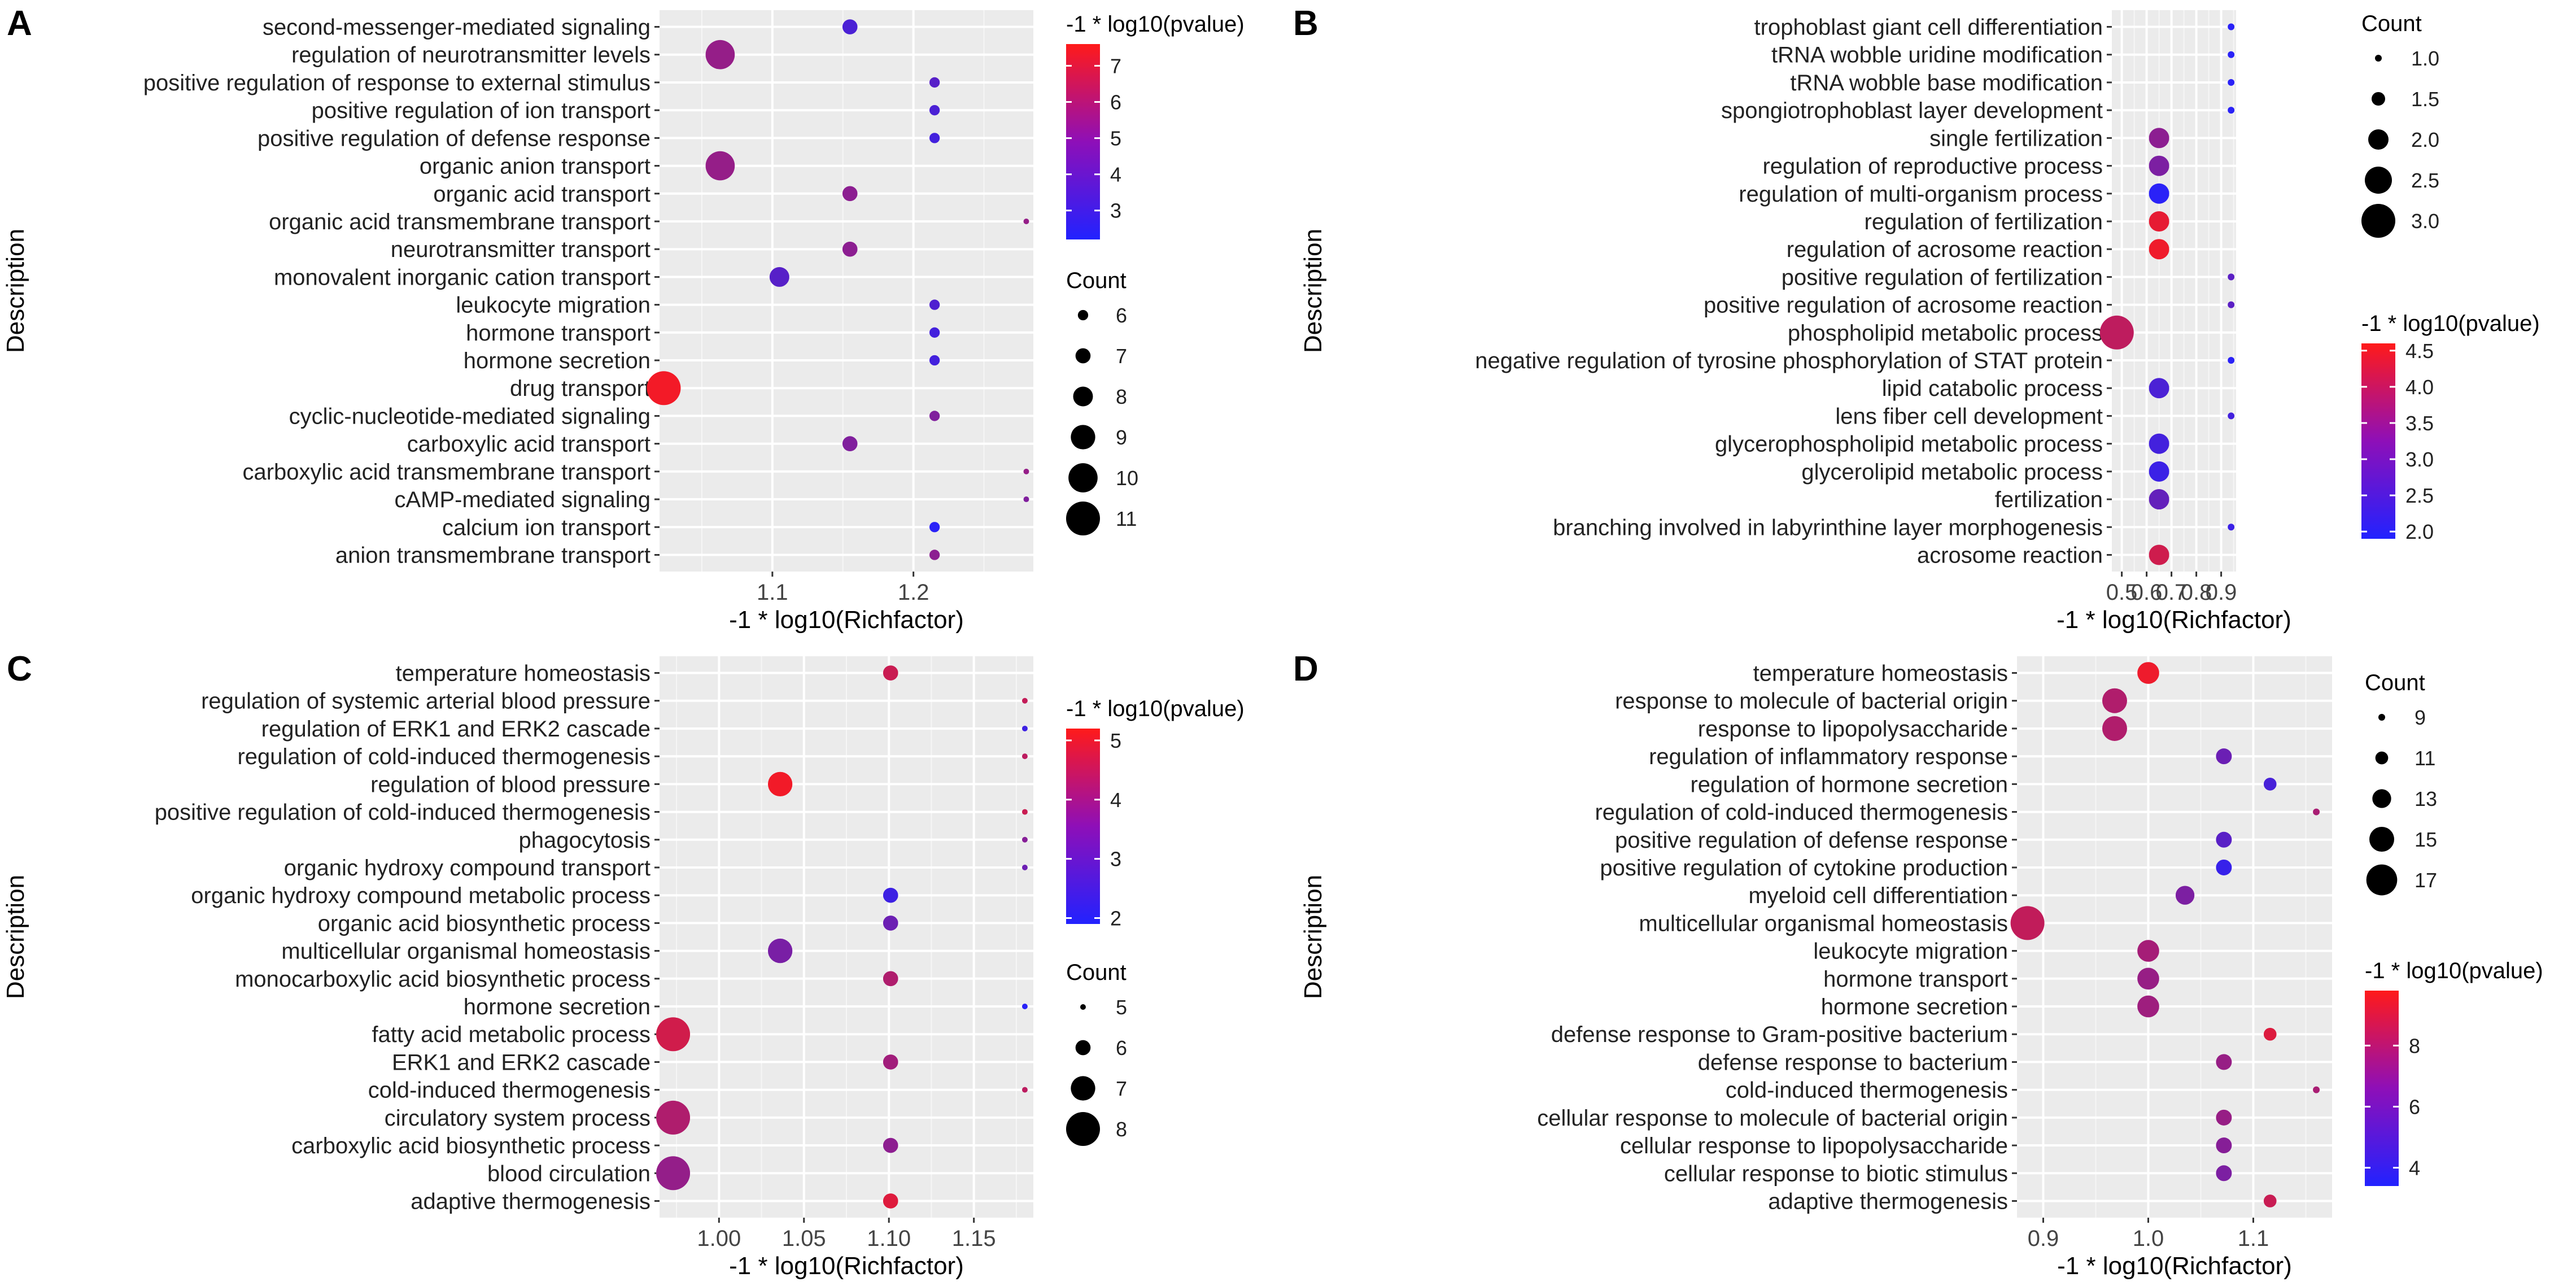 The width and height of the screenshot is (2576, 1286). Describe the element at coordinates (1115, 139) in the screenshot. I see `color-legend-label: 5` at that location.